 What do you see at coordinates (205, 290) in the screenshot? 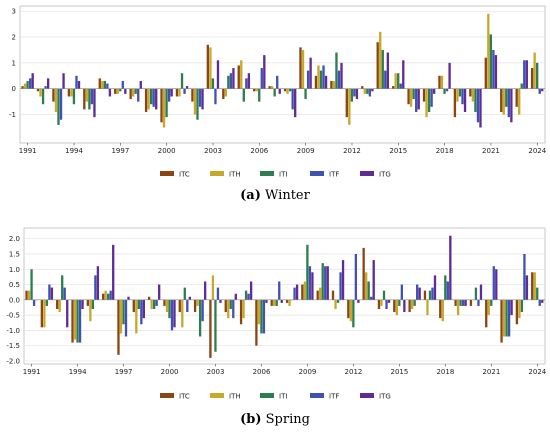
I see `spring-bar-ITG-2002` at bounding box center [205, 290].